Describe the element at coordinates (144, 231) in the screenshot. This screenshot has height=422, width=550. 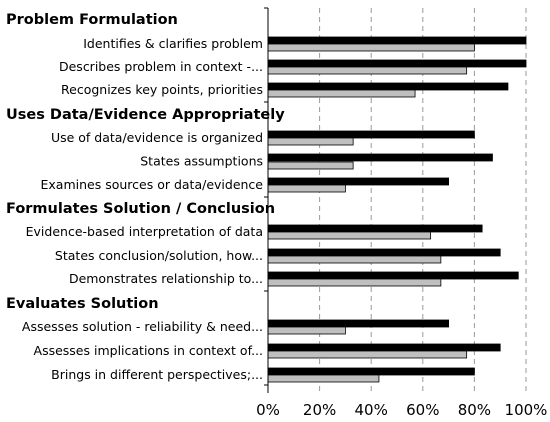
I see `category-label: Evidence-based interpretation of data` at that location.